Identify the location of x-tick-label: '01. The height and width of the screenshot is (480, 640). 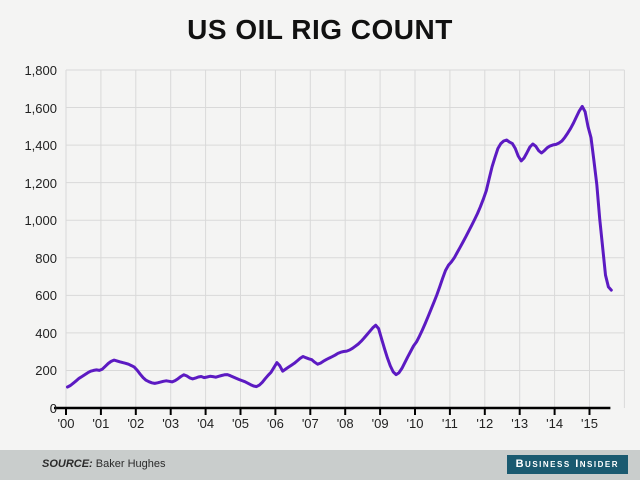
(101, 423).